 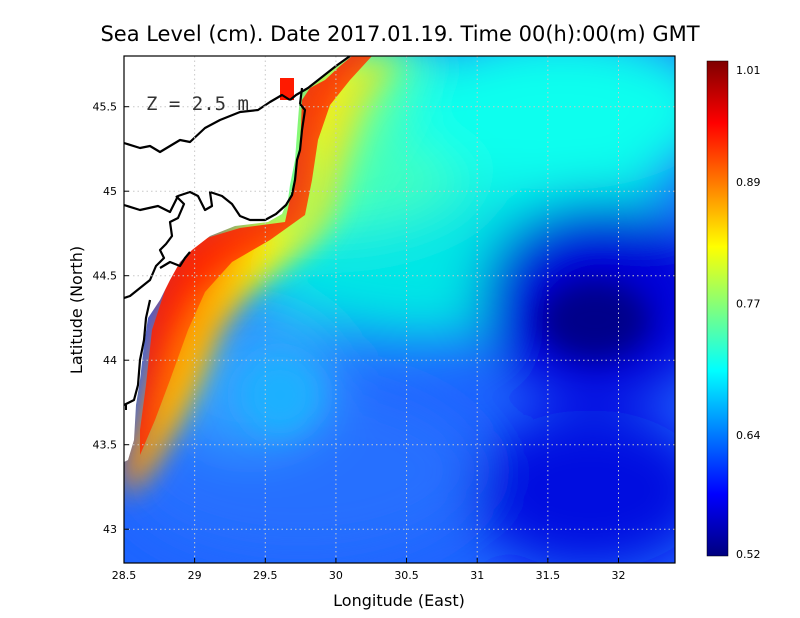 I want to click on x-tick-label: 30, so click(x=336, y=575).